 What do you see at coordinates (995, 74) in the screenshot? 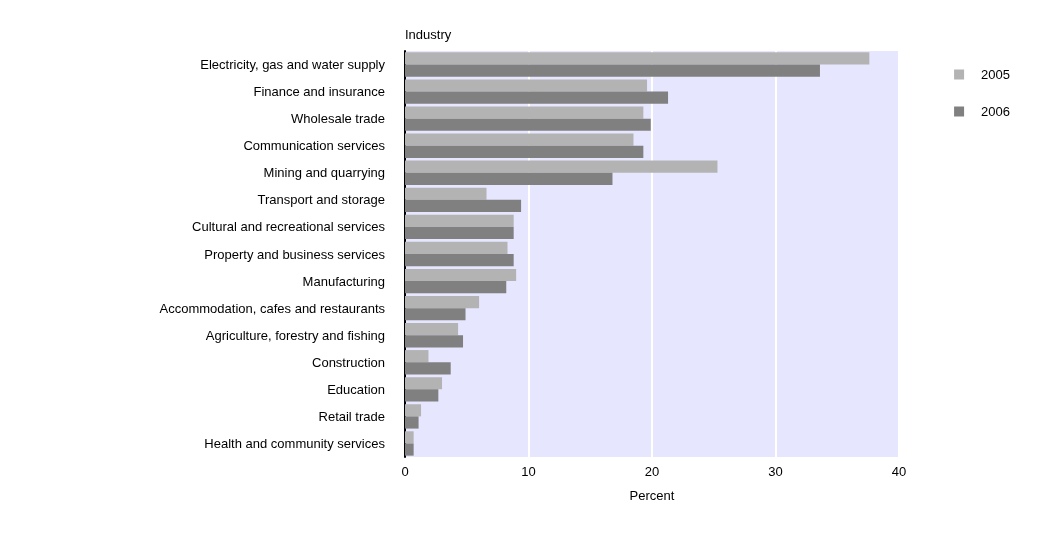
I see `legend-label: 2005` at bounding box center [995, 74].